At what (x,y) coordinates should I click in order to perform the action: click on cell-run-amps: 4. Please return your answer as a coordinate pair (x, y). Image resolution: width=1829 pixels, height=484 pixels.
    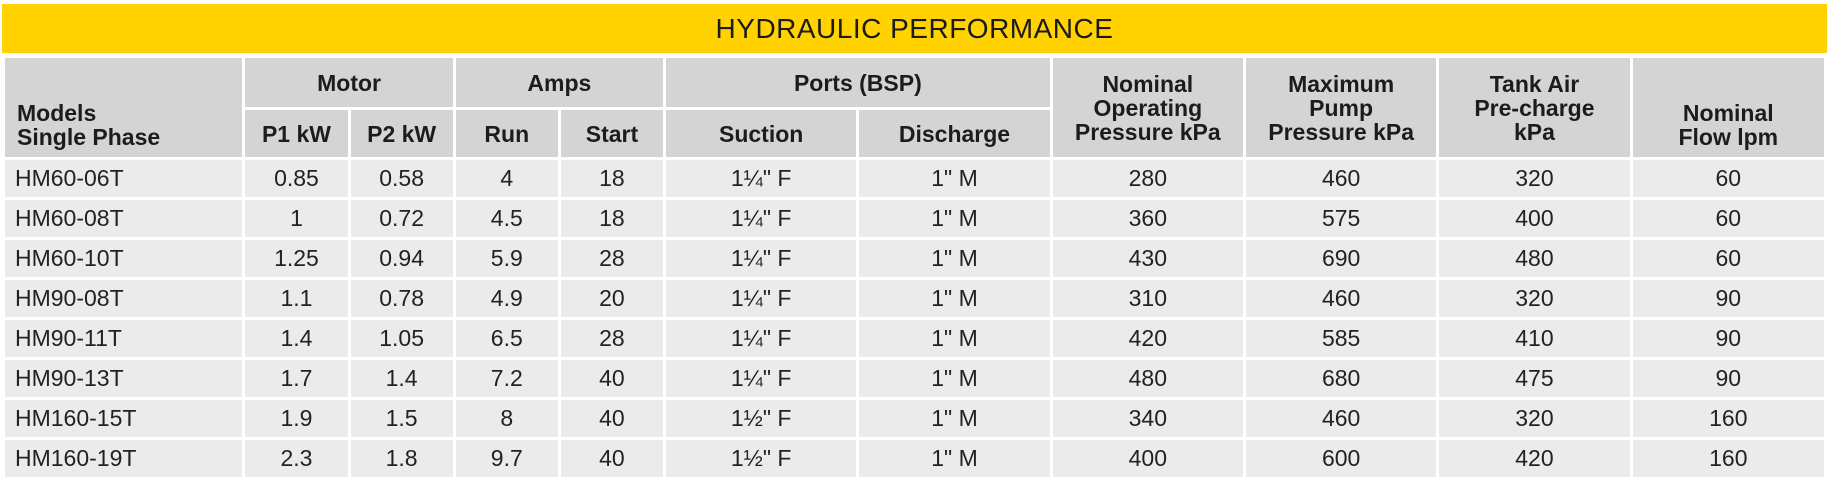
    Looking at the image, I should click on (506, 178).